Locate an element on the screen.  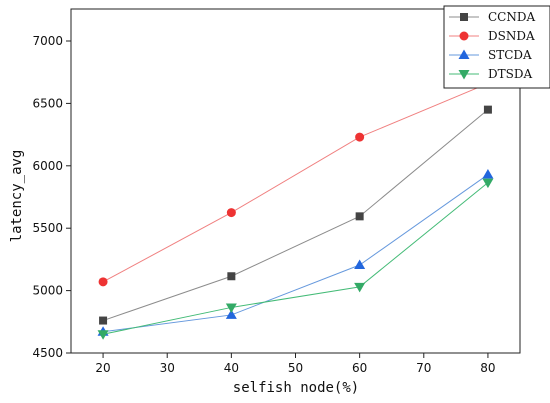
legend-label-stcda: STCDA is located at coordinates (510, 55).